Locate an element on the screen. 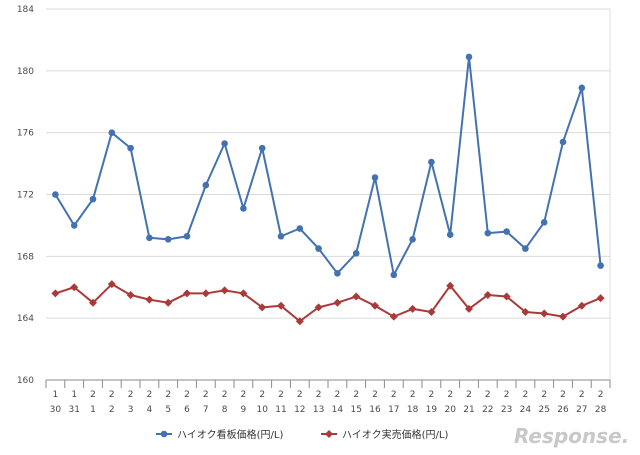 The width and height of the screenshot is (640, 455). x-tick-label-day: 18 is located at coordinates (413, 410).